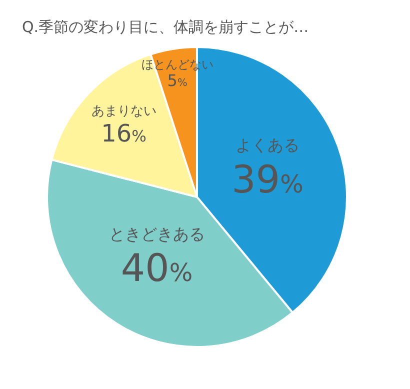 This screenshot has height=389, width=410. Describe the element at coordinates (156, 234) in the screenshot. I see `slice-label: ときどきある` at that location.